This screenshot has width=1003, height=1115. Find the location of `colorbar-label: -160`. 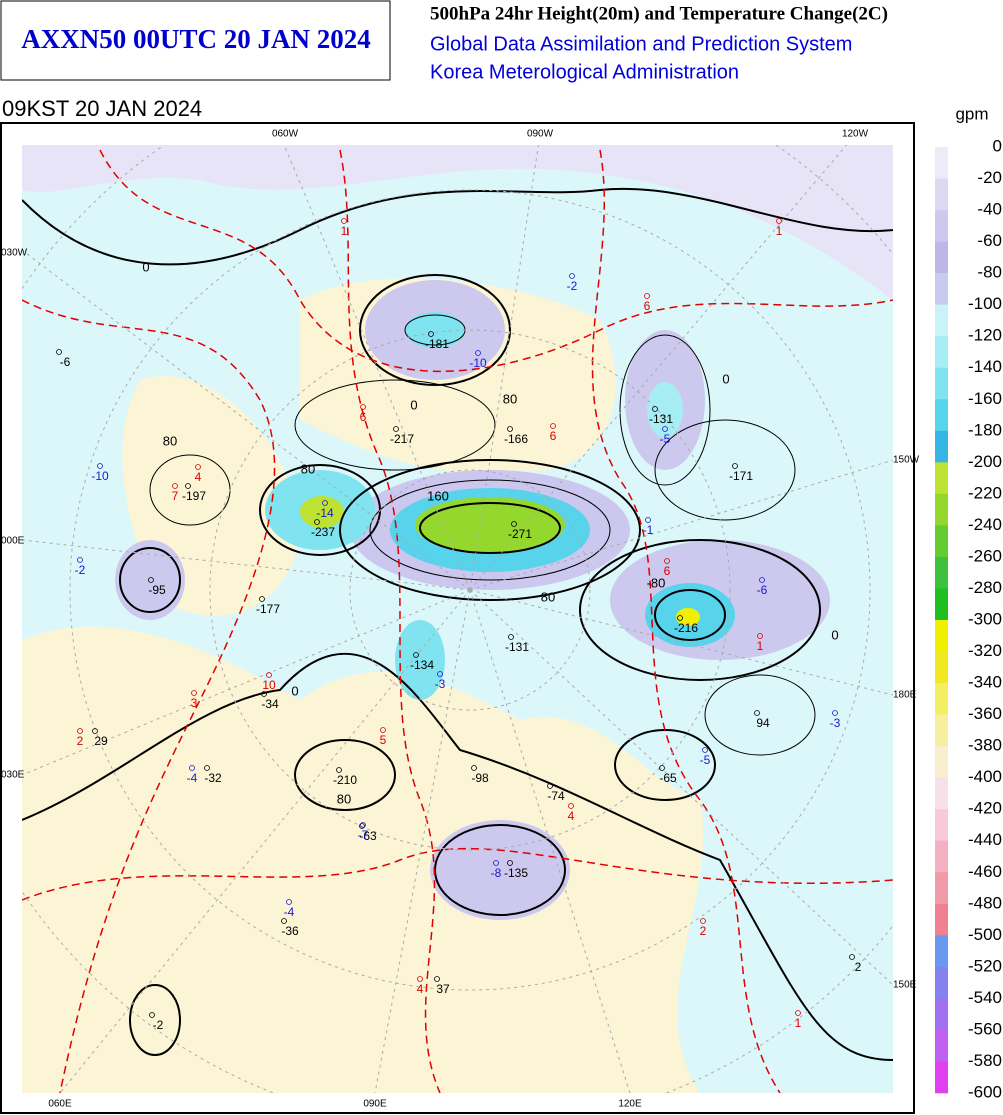

colorbar-label: -160 is located at coordinates (985, 398).